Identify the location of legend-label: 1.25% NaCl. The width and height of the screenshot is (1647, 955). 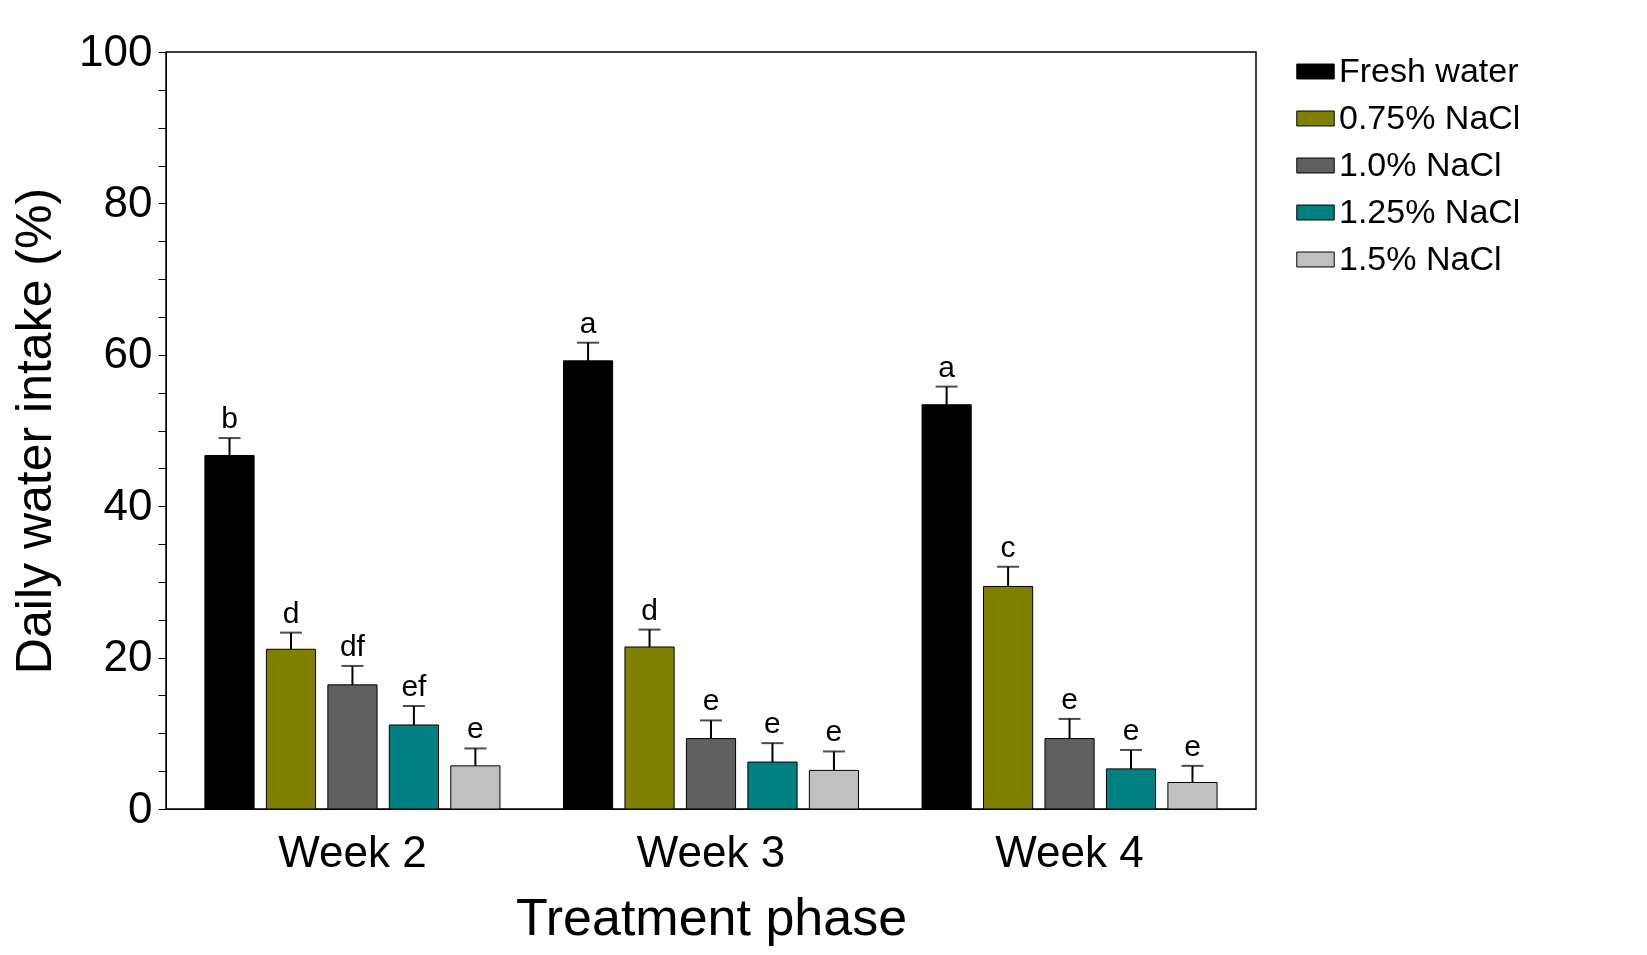
(1430, 210).